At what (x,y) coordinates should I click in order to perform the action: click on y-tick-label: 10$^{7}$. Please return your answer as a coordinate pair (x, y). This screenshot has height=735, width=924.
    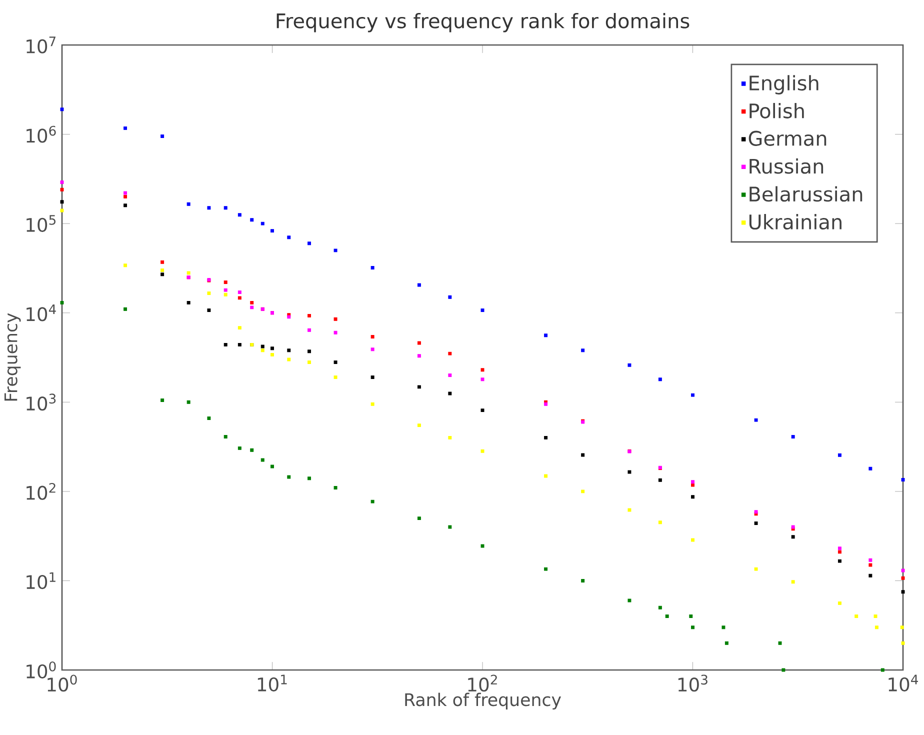
    Looking at the image, I should click on (41, 45).